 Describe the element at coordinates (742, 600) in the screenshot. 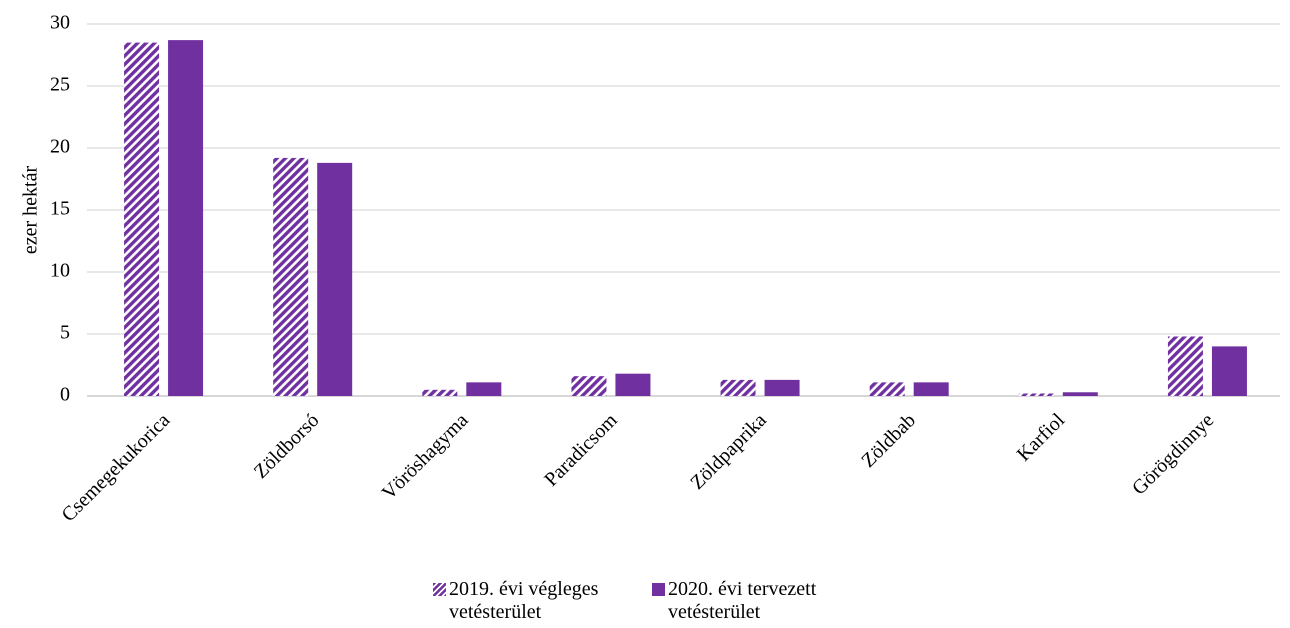

I see `legend-label: 2020. évi tervezett vetésterület` at that location.